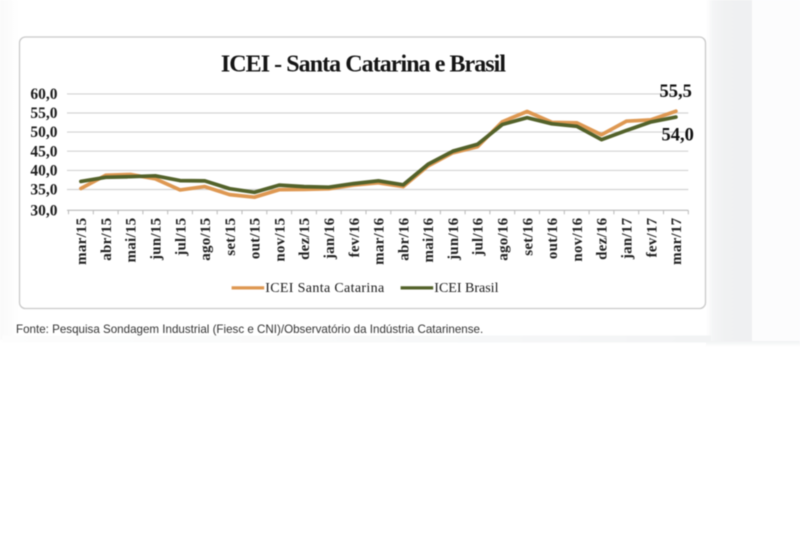 Image resolution: width=800 pixels, height=533 pixels. I want to click on svg-text: ago/16, so click(504, 238).